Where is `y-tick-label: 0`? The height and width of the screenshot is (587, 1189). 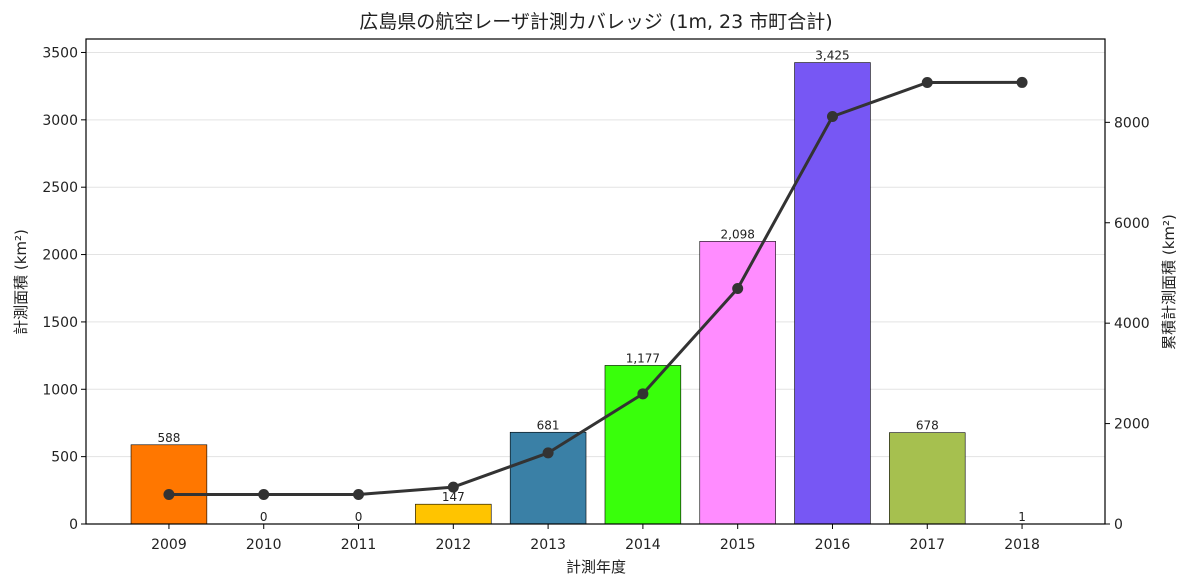 y-tick-label: 0 is located at coordinates (73, 525).